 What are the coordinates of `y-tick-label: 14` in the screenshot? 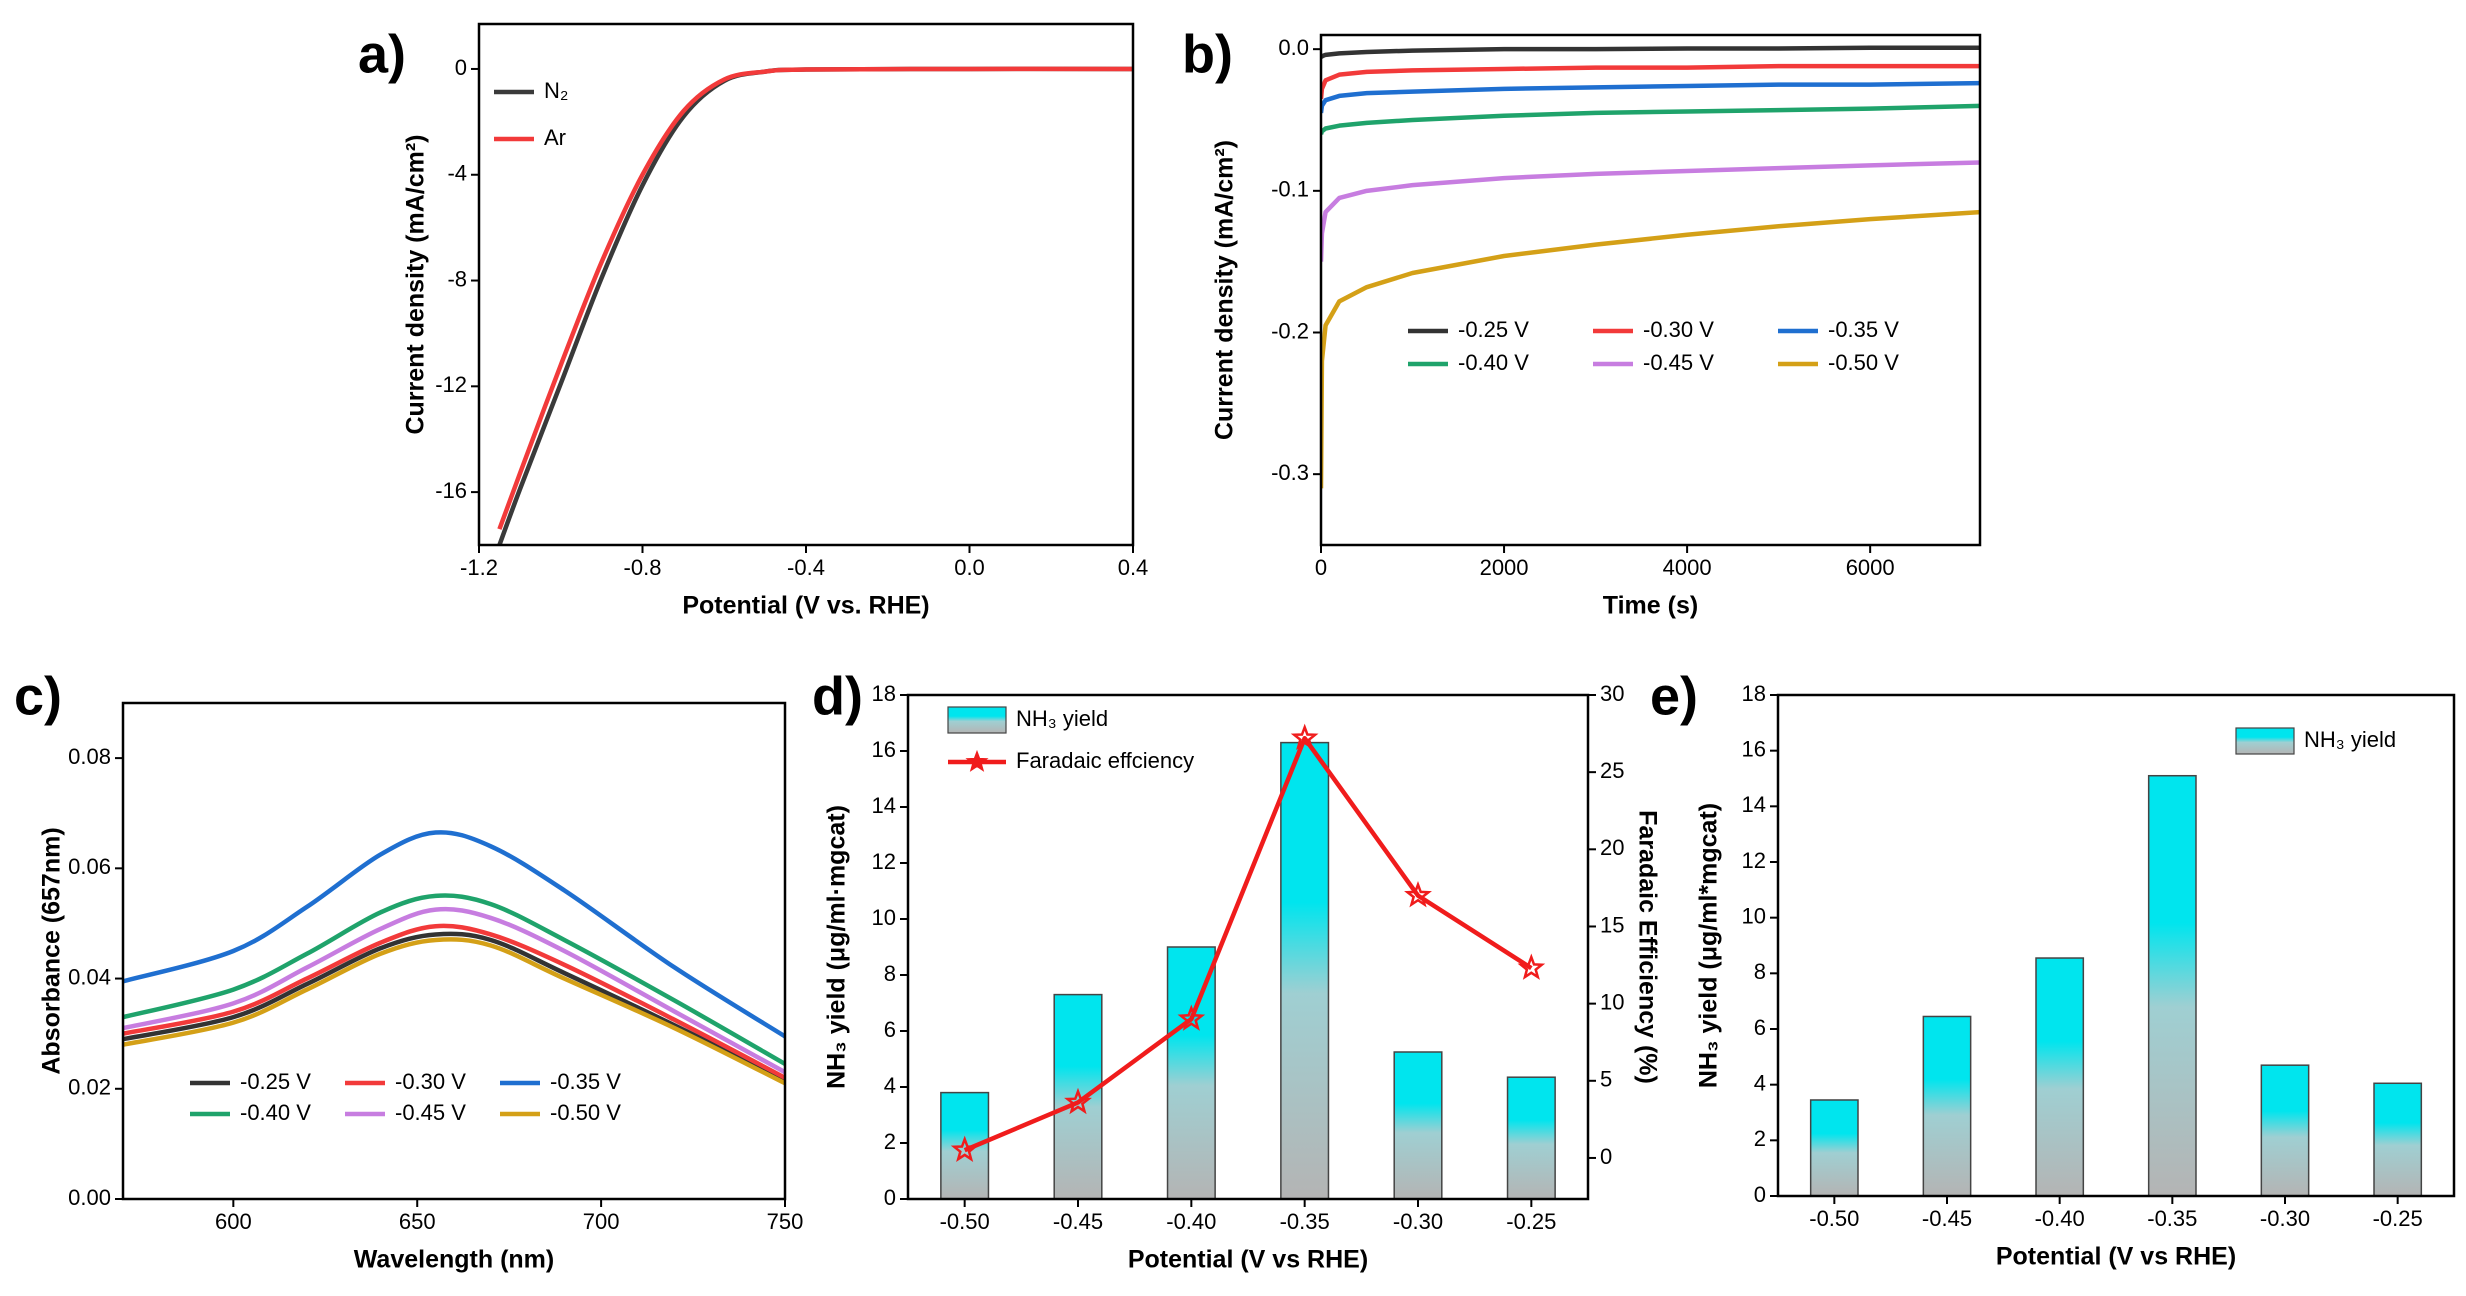 It's located at (884, 805).